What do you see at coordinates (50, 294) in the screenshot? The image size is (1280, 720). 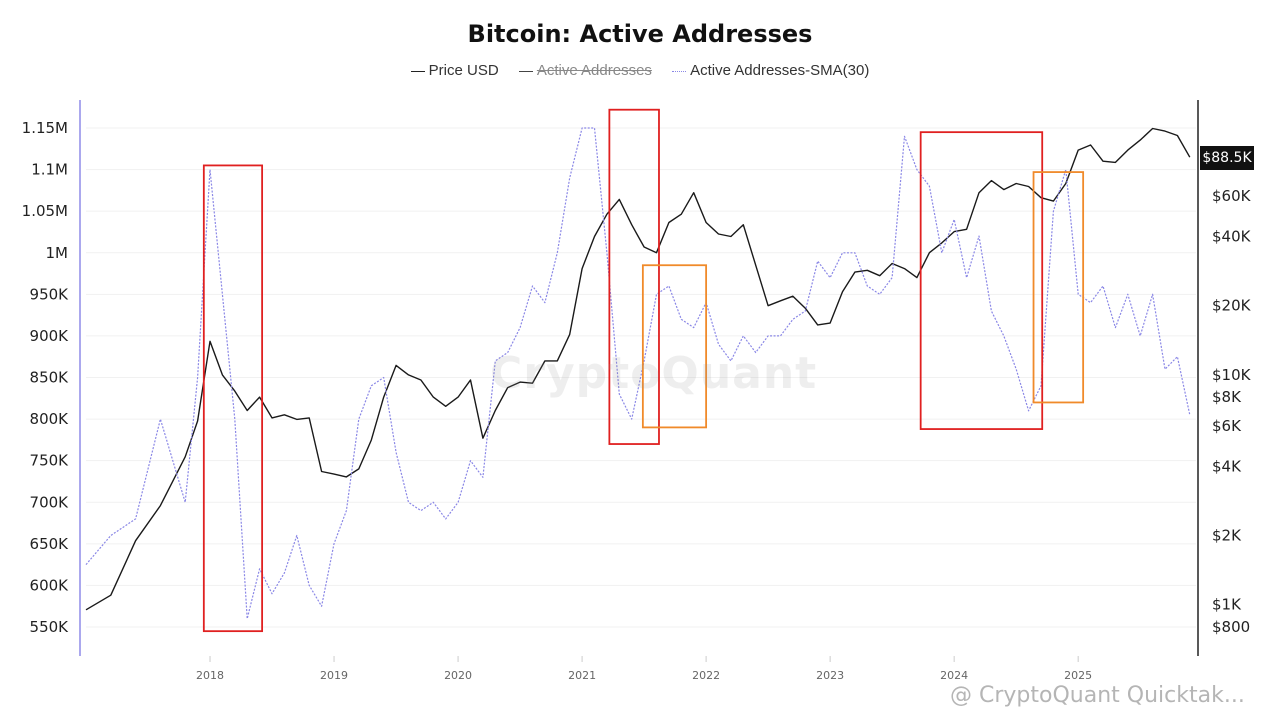 I see `y-left-tick-label: 950K` at bounding box center [50, 294].